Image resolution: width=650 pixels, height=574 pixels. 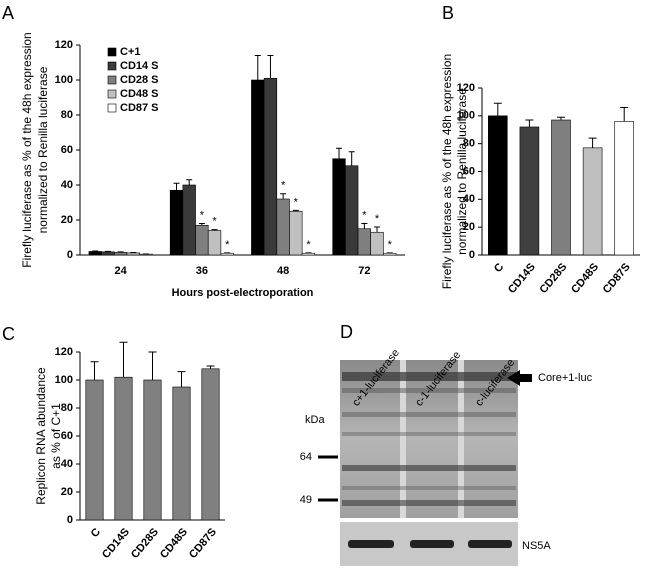 What do you see at coordinates (202, 271) in the screenshot?
I see `x-tick-label: 36` at bounding box center [202, 271].